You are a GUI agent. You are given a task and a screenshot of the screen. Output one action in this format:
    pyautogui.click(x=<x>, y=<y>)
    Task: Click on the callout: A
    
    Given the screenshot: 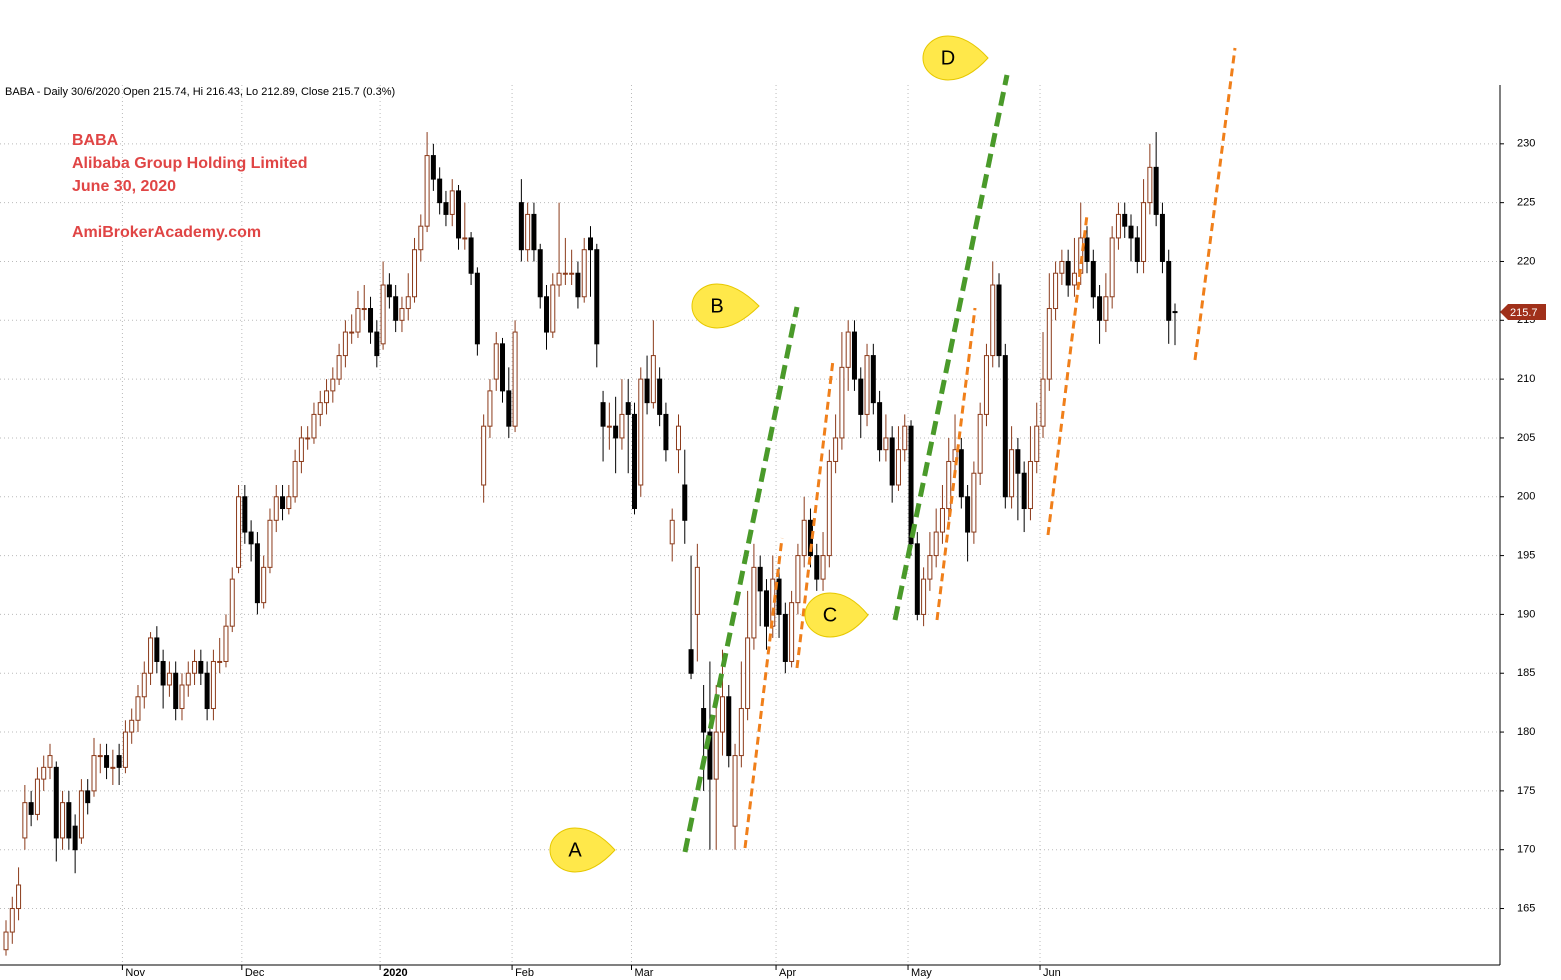 What is the action you would take?
    pyautogui.click(x=582, y=850)
    